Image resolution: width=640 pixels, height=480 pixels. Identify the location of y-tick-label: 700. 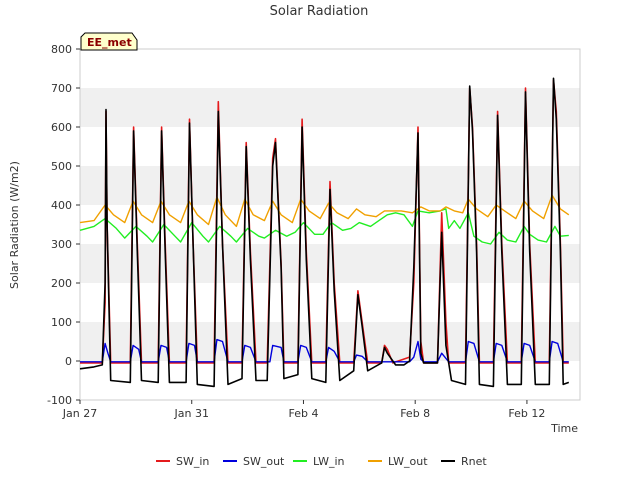
(61, 88).